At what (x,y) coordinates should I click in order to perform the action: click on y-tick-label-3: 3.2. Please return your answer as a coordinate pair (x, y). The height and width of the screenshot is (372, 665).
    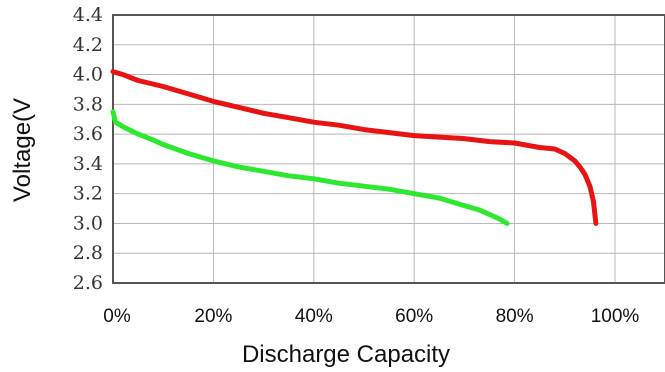
    Looking at the image, I should click on (88, 194).